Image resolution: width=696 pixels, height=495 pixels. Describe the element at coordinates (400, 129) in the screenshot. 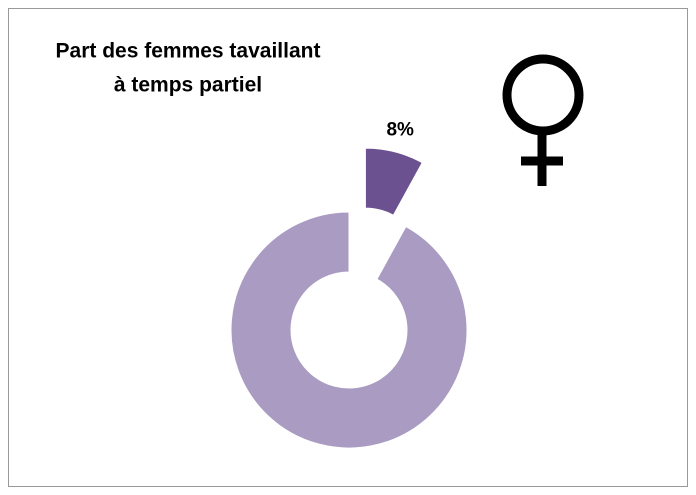

I see `data-label: 8%` at that location.